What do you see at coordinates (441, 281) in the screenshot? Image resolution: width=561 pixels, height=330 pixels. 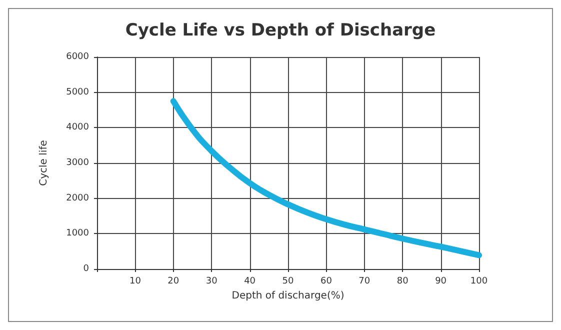 I see `x-tick-label: 90` at bounding box center [441, 281].